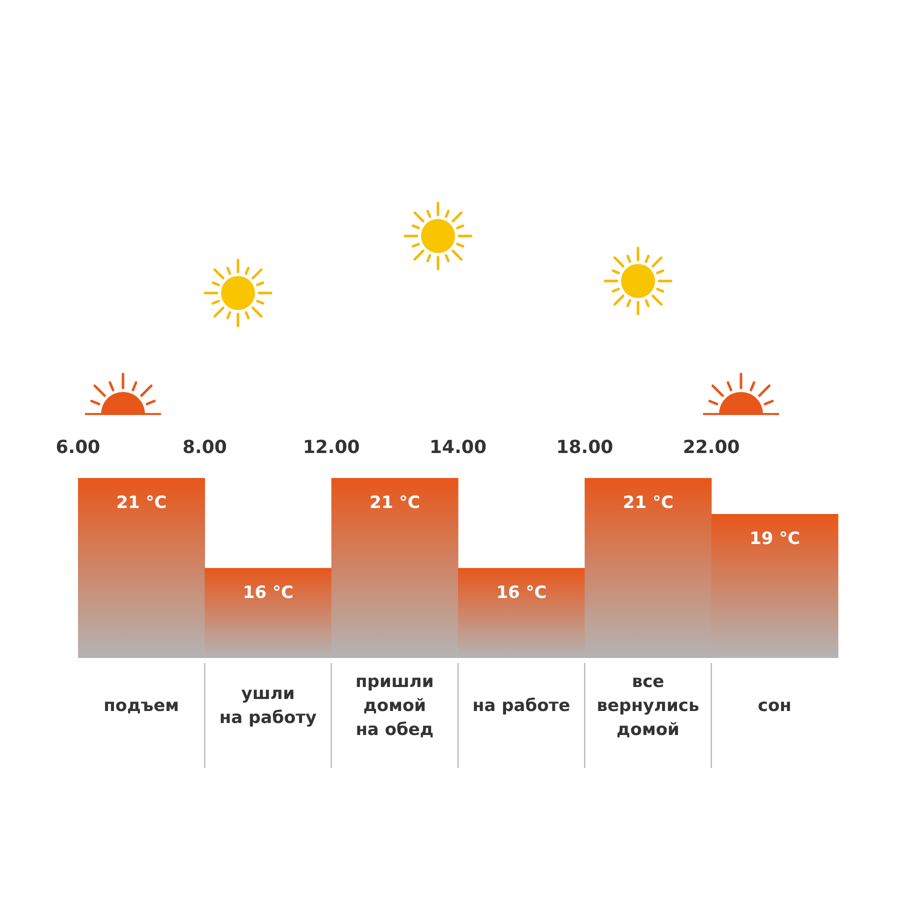 The width and height of the screenshot is (900, 900). What do you see at coordinates (585, 447) in the screenshot?
I see `text: 18.00` at bounding box center [585, 447].